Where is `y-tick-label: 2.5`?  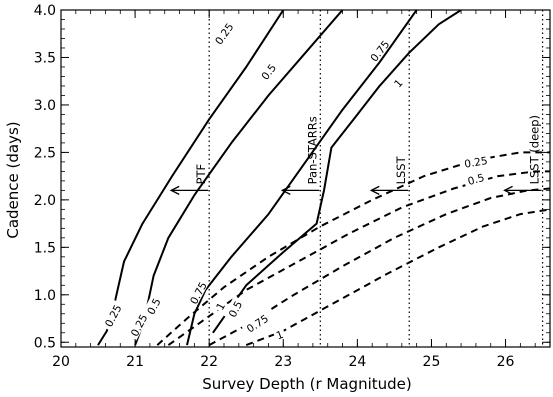 y-tick-label: 2.5 is located at coordinates (45, 153).